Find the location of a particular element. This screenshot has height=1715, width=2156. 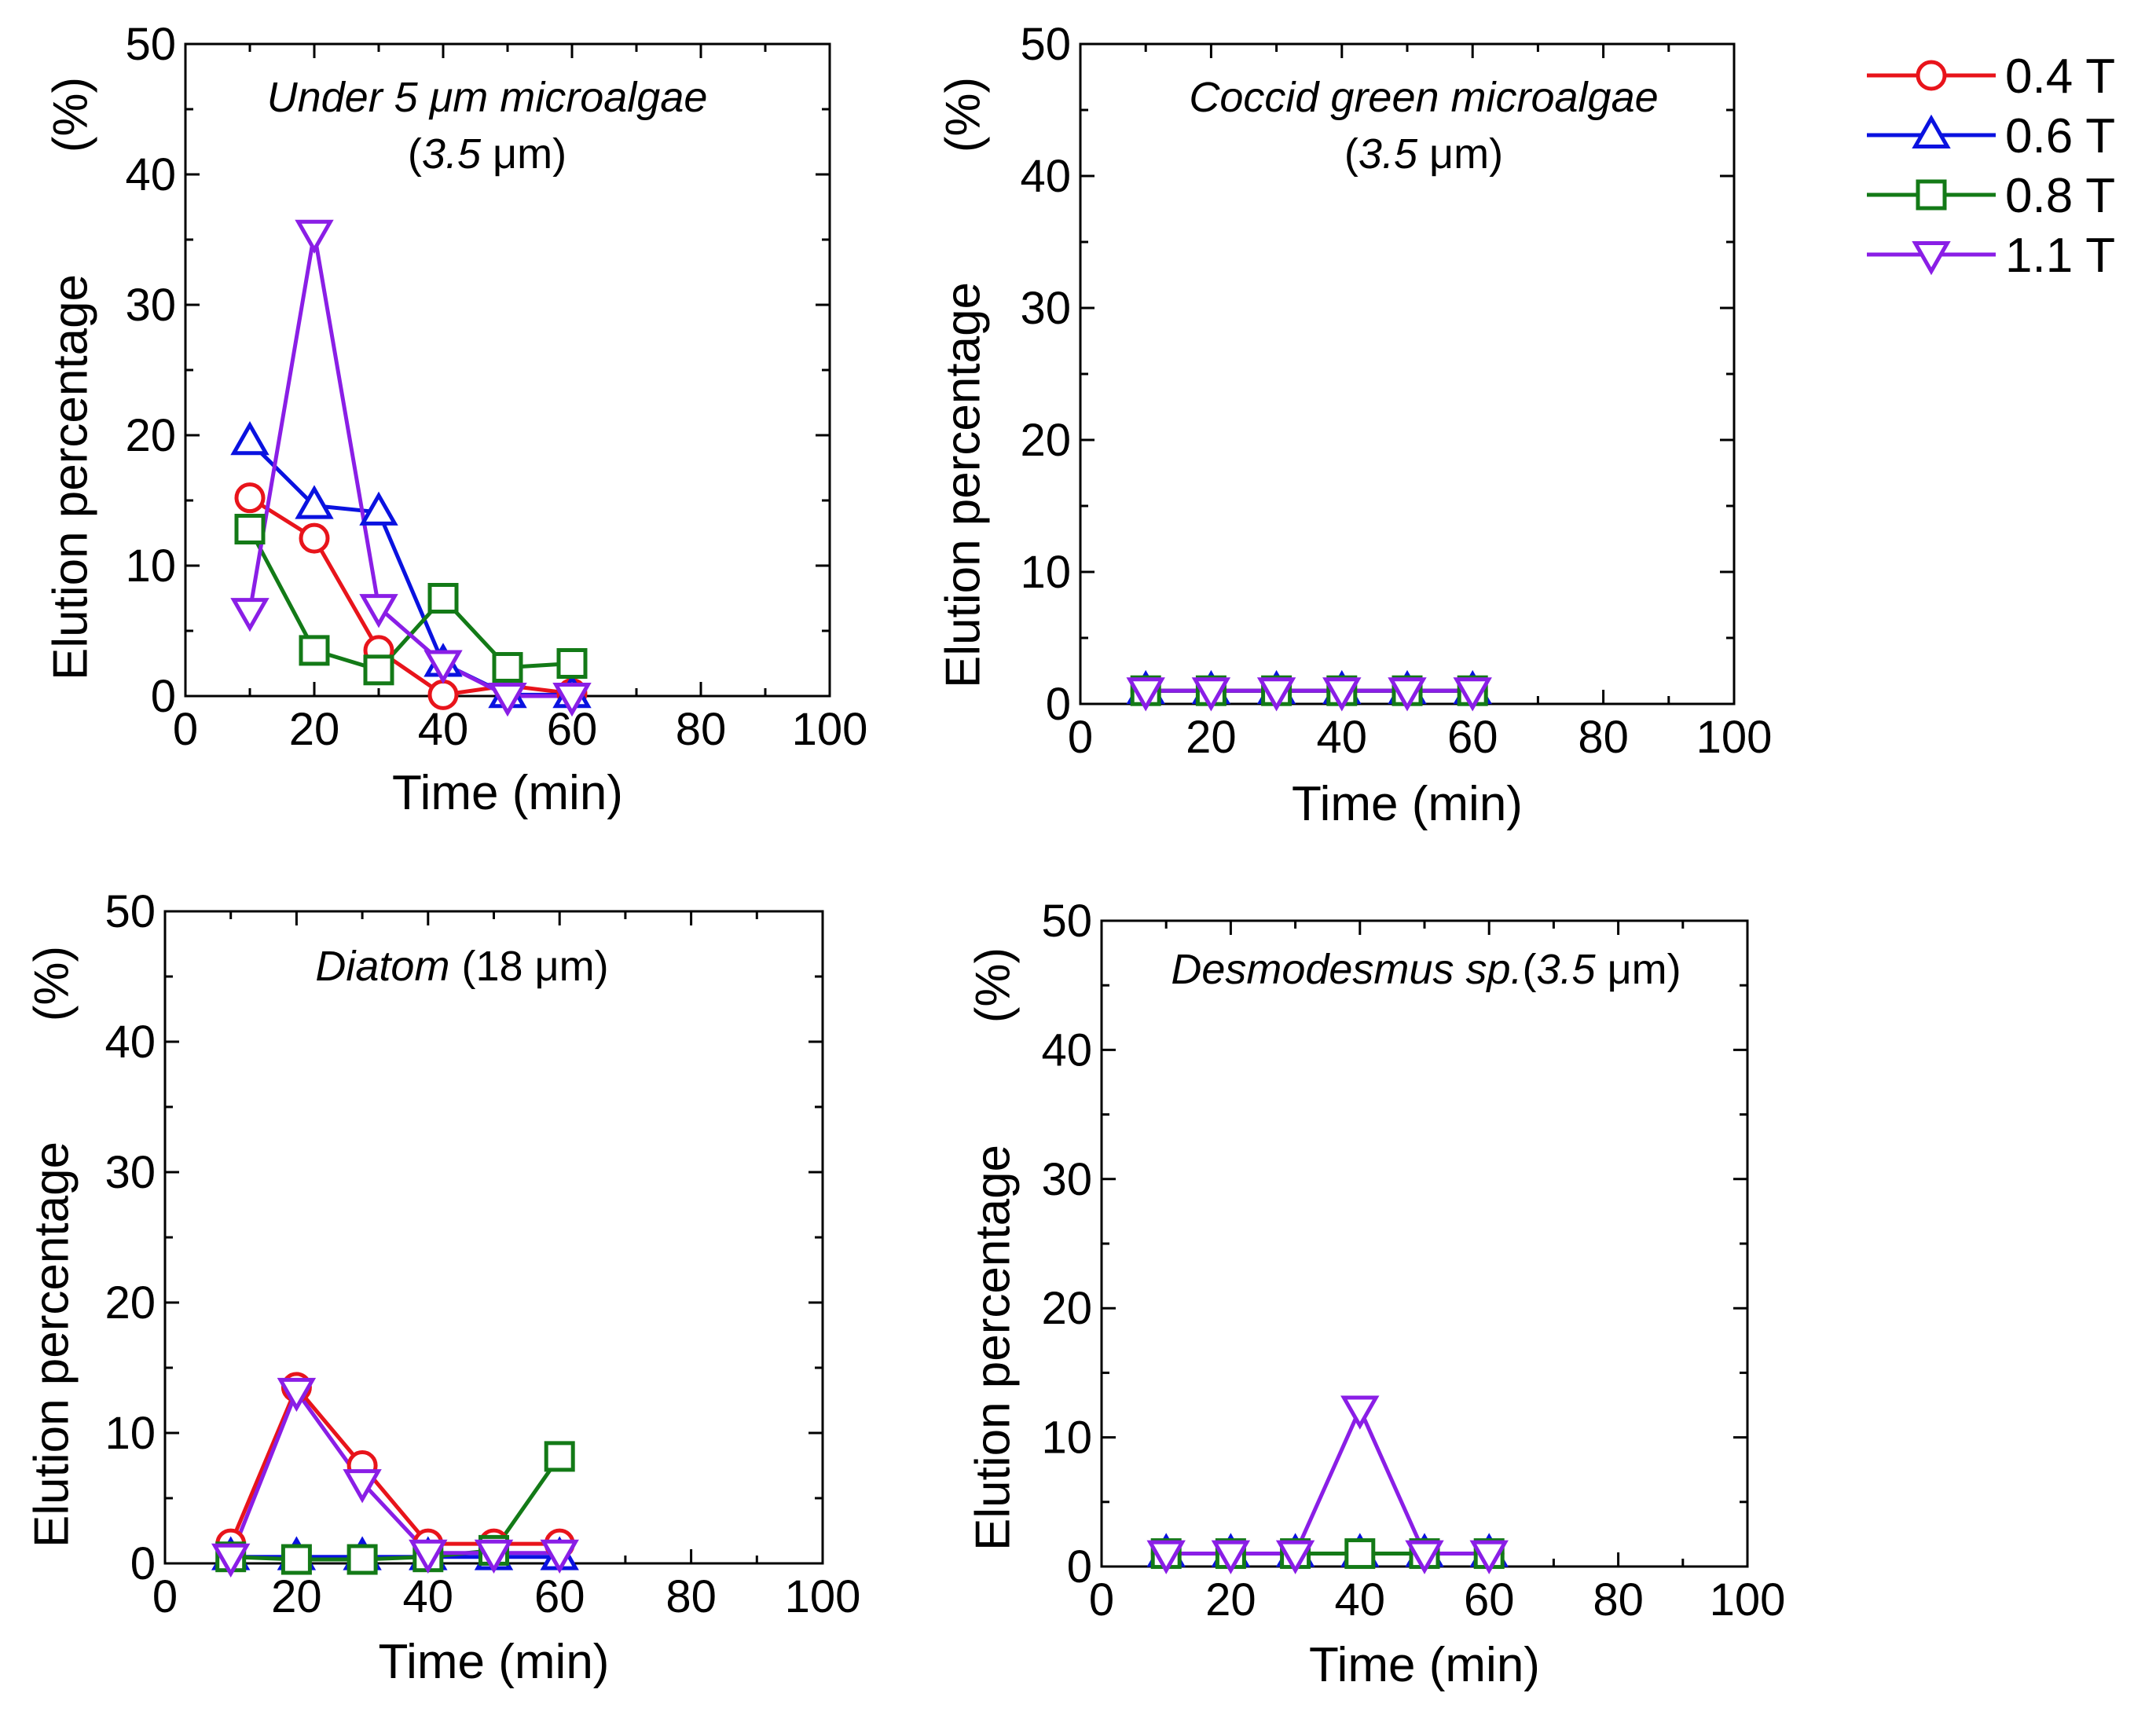

panel-title: Desmodesmus sp.(3.5 μm) is located at coordinates (1426, 969).